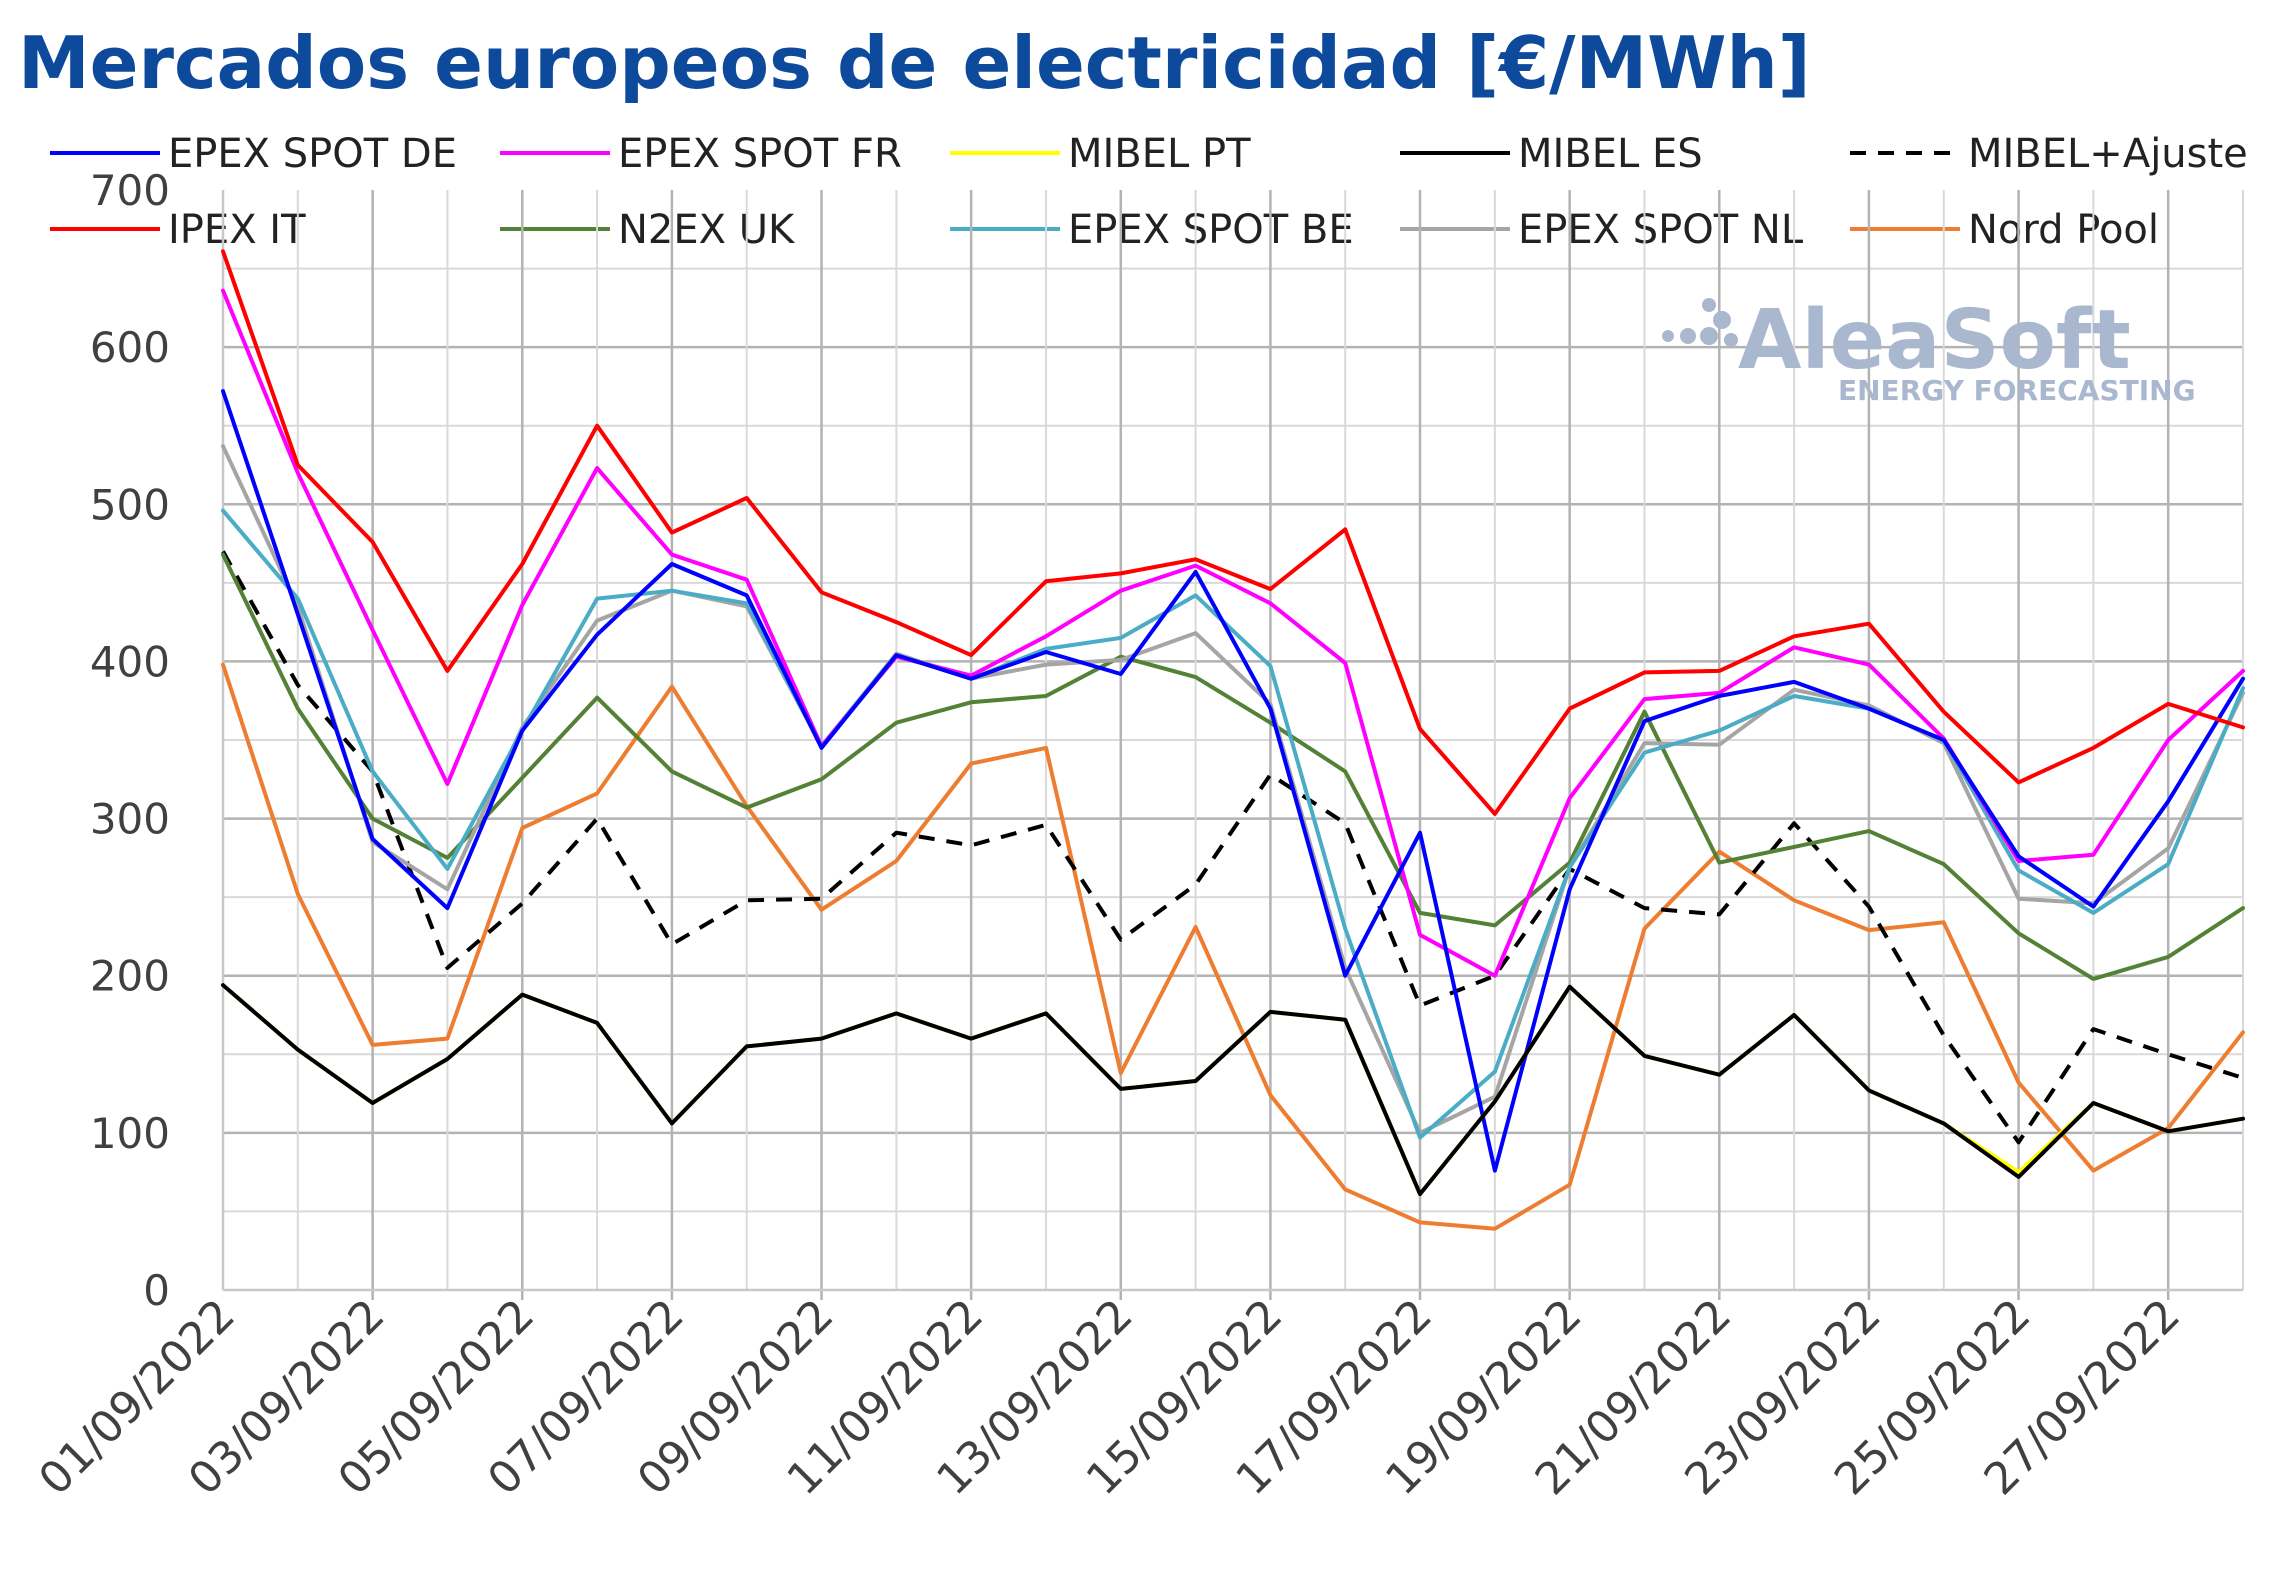 This screenshot has height=1589, width=2282. What do you see at coordinates (1661, 230) in the screenshot?
I see `legend-label: EPEX SPOT NL` at bounding box center [1661, 230].